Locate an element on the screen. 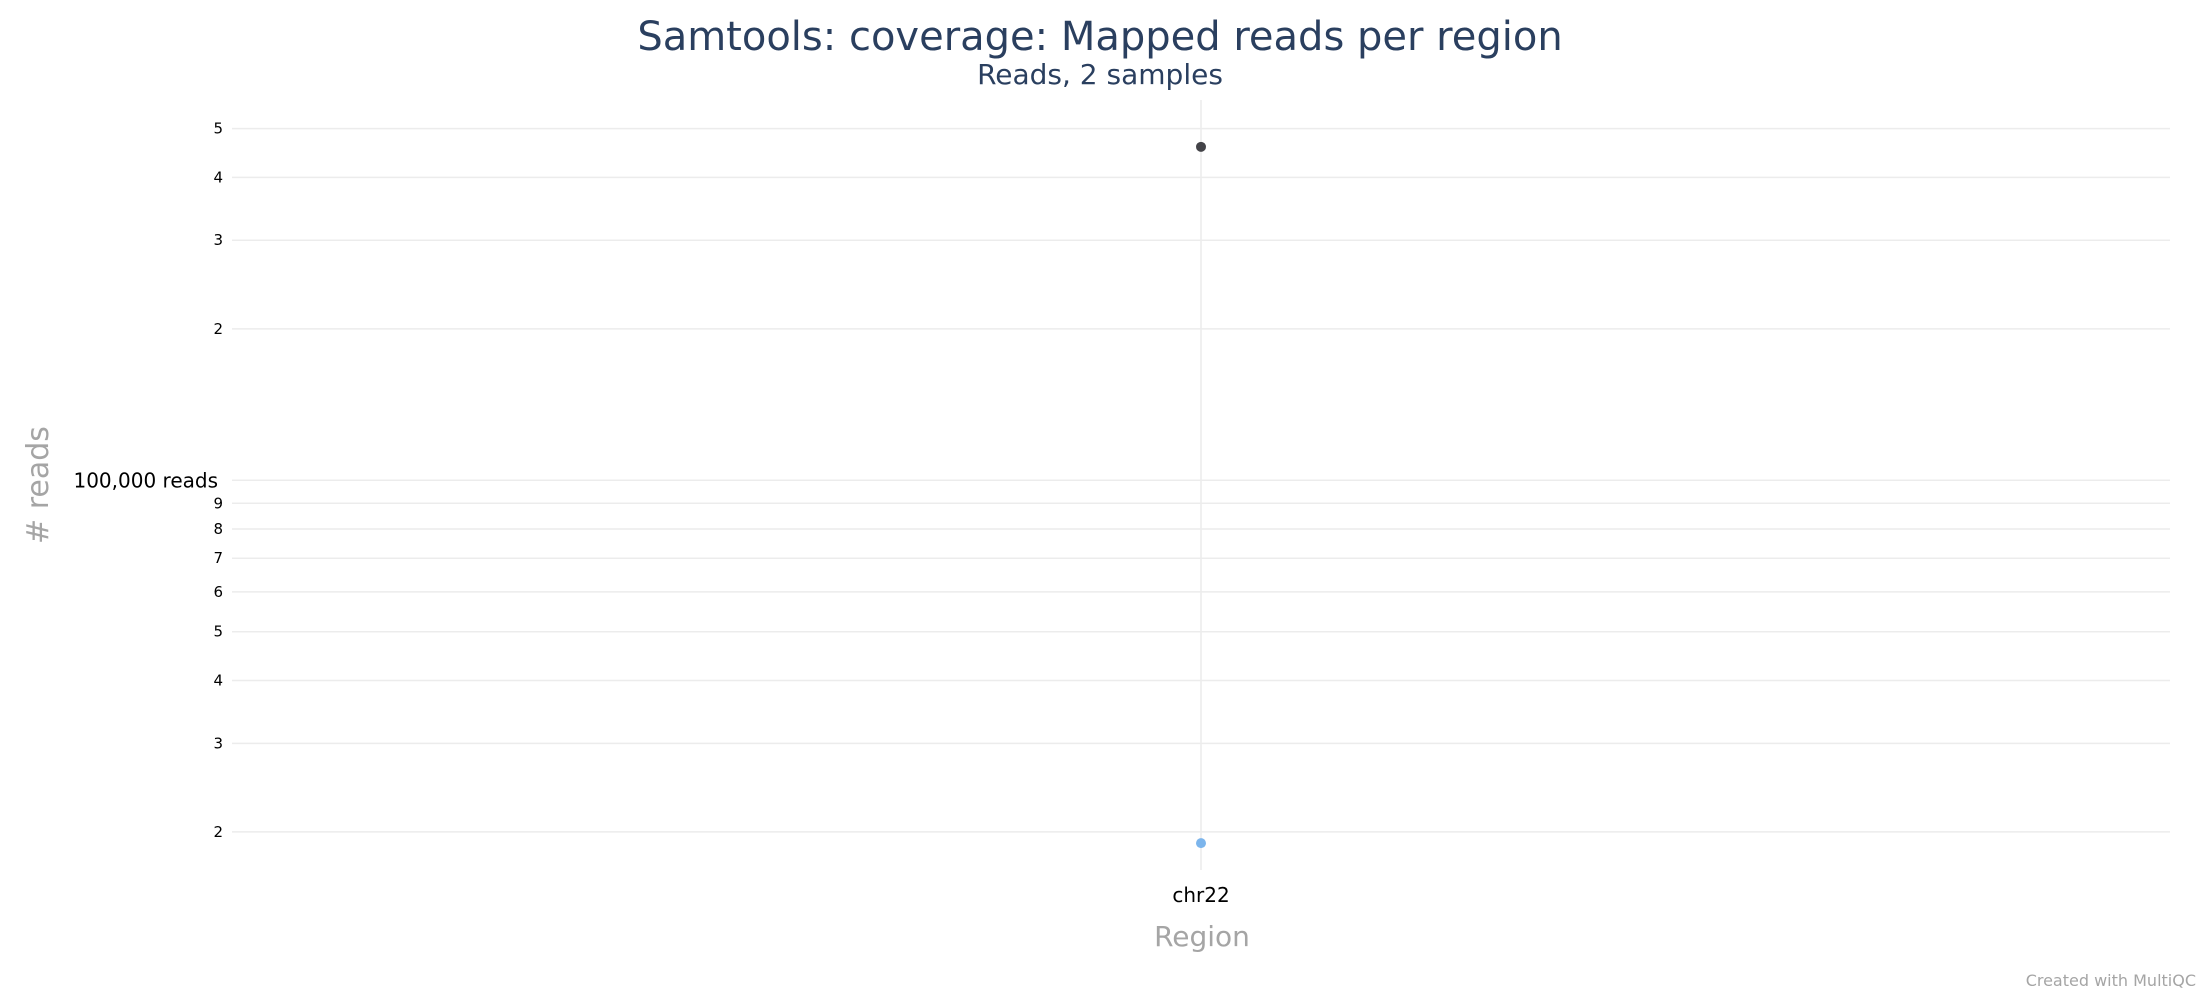 The height and width of the screenshot is (1000, 2200). y-minor-tick-label: 6 is located at coordinates (218, 592).